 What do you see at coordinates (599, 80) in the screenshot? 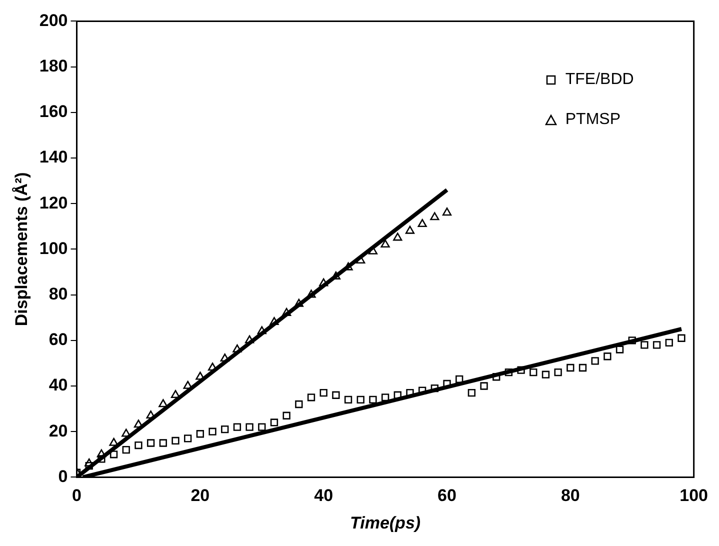
I see `legend-label: TFE/BDD` at bounding box center [599, 80].